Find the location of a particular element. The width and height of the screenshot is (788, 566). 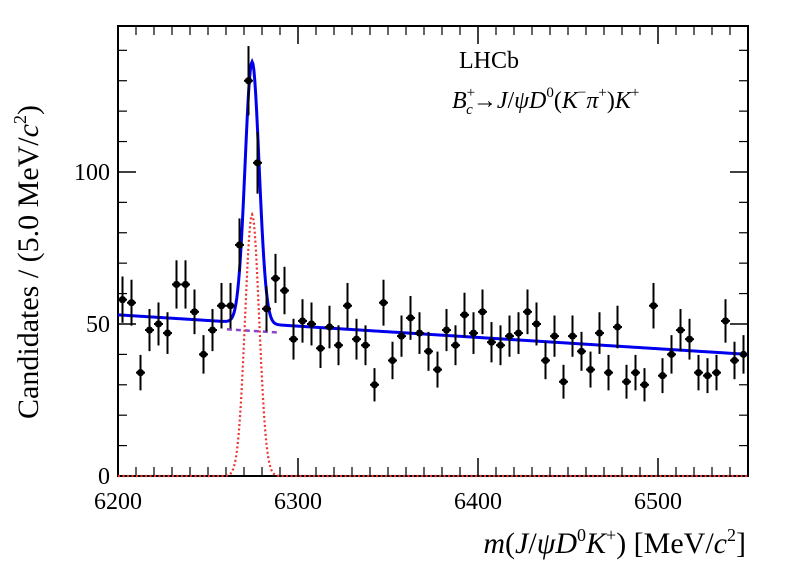

x-axis-title: m(J/ψD0K+) [MeV/c2] is located at coordinates (614, 542).